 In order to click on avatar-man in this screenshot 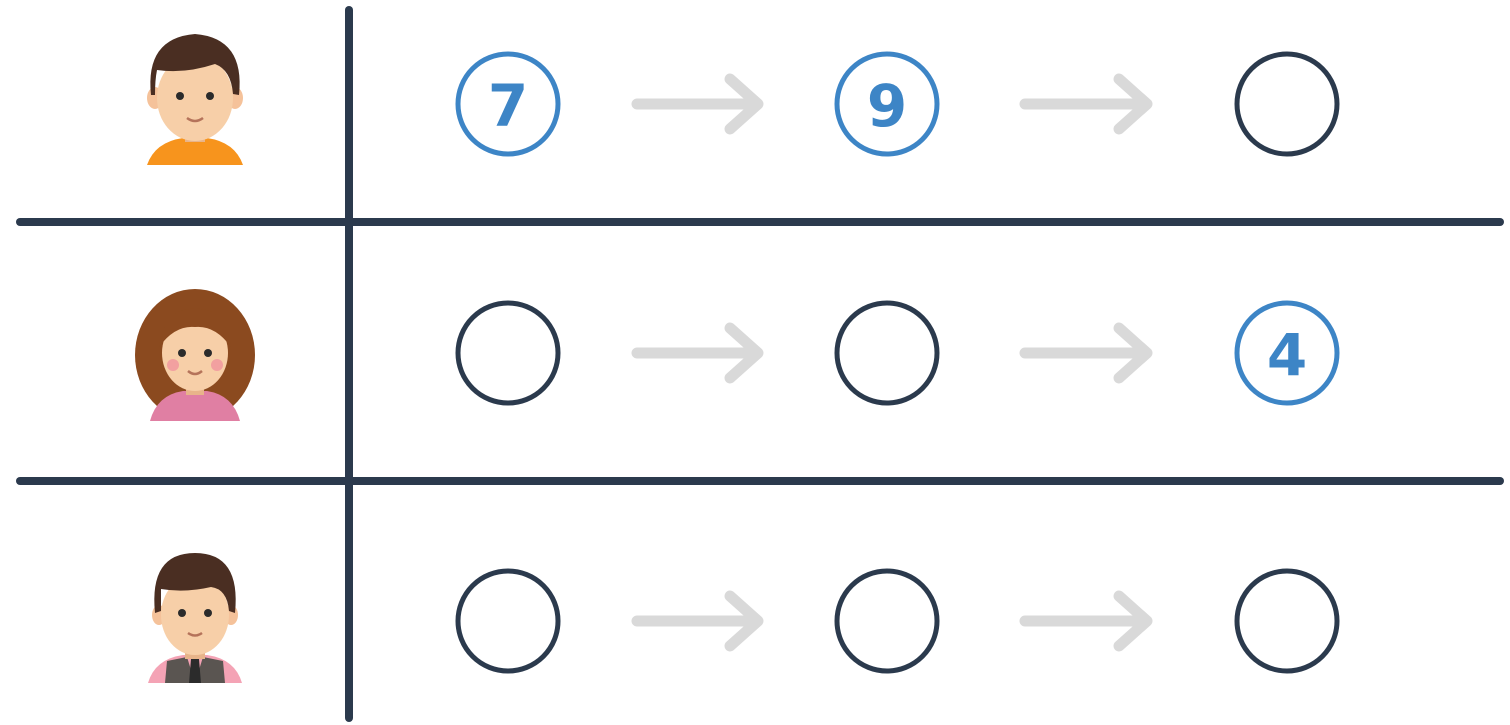, I will do `click(195, 618)`.